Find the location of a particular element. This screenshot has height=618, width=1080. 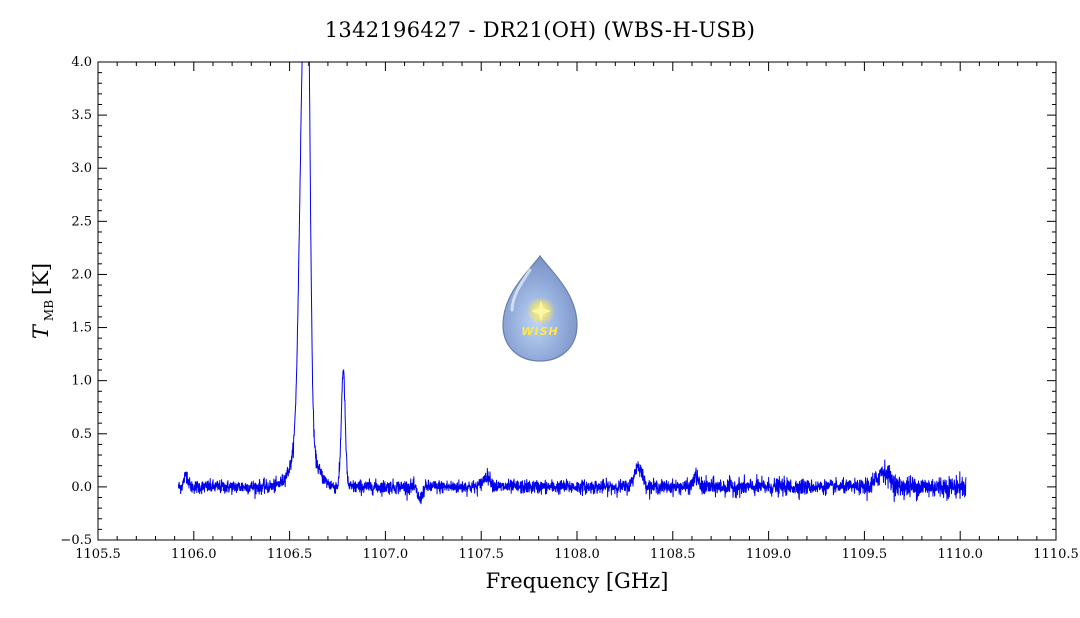

x-tick-label: 1108.0 is located at coordinates (577, 554).